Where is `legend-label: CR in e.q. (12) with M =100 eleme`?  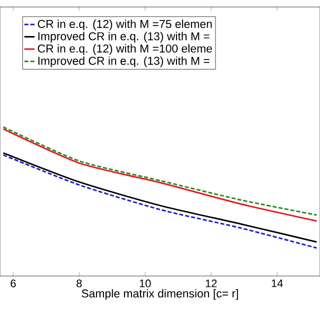 legend-label: CR in e.q. (12) with M =100 eleme is located at coordinates (125, 49).